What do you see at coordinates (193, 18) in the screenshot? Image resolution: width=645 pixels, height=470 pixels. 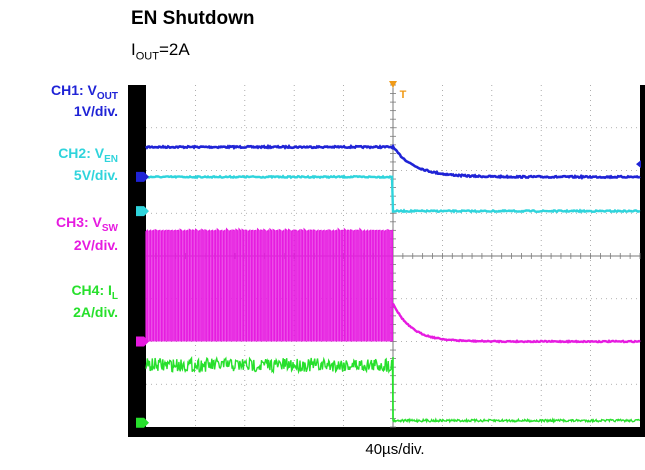 I see `chart-title: EN Shutdown` at bounding box center [193, 18].